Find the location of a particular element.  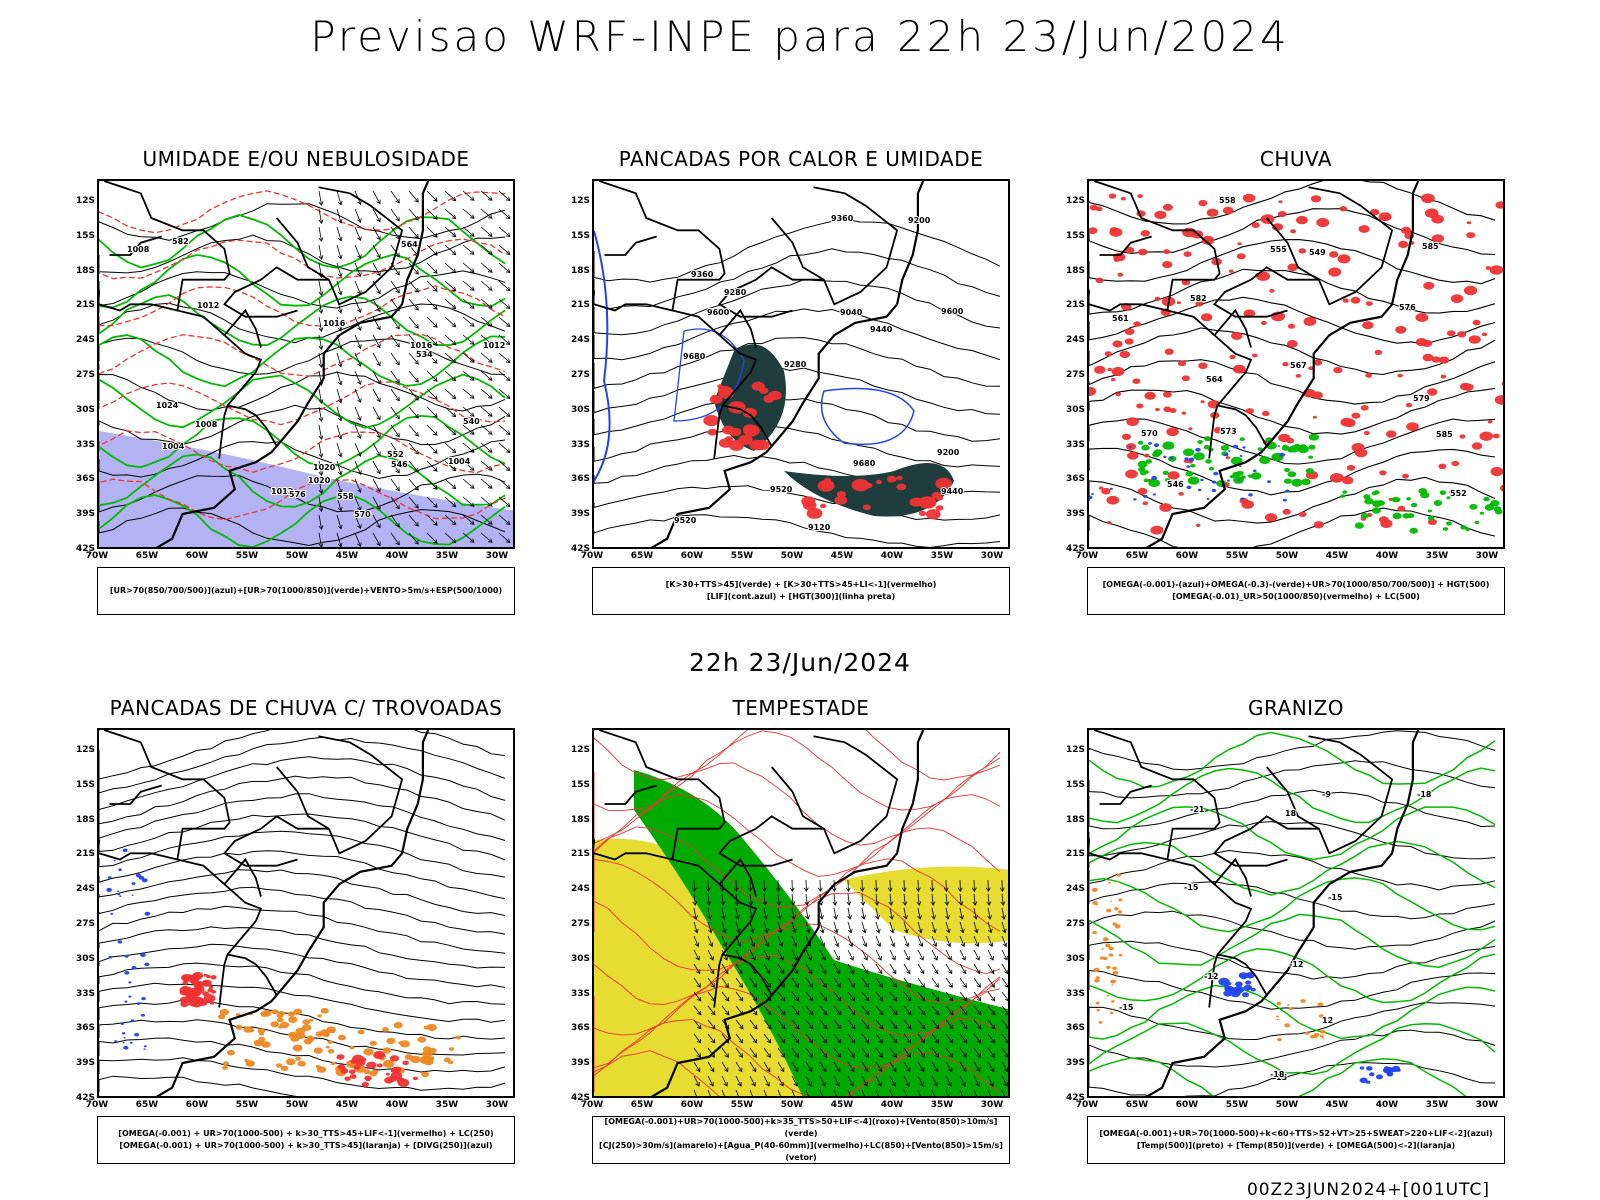

lat-tick-label: 12S is located at coordinates (1075, 201).